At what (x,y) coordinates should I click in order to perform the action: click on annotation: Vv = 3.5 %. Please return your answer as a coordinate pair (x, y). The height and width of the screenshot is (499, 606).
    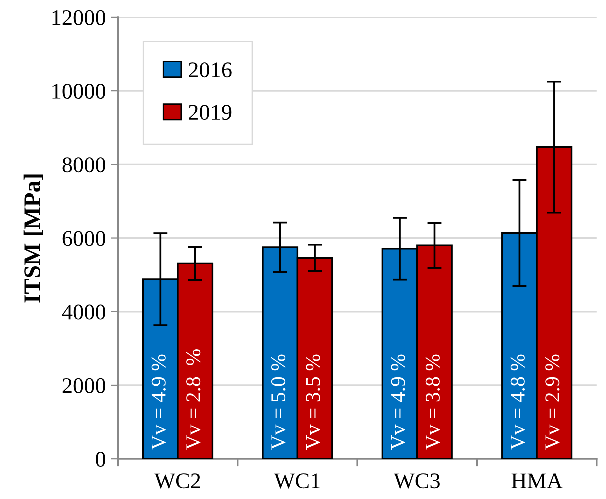
    Looking at the image, I should click on (313, 402).